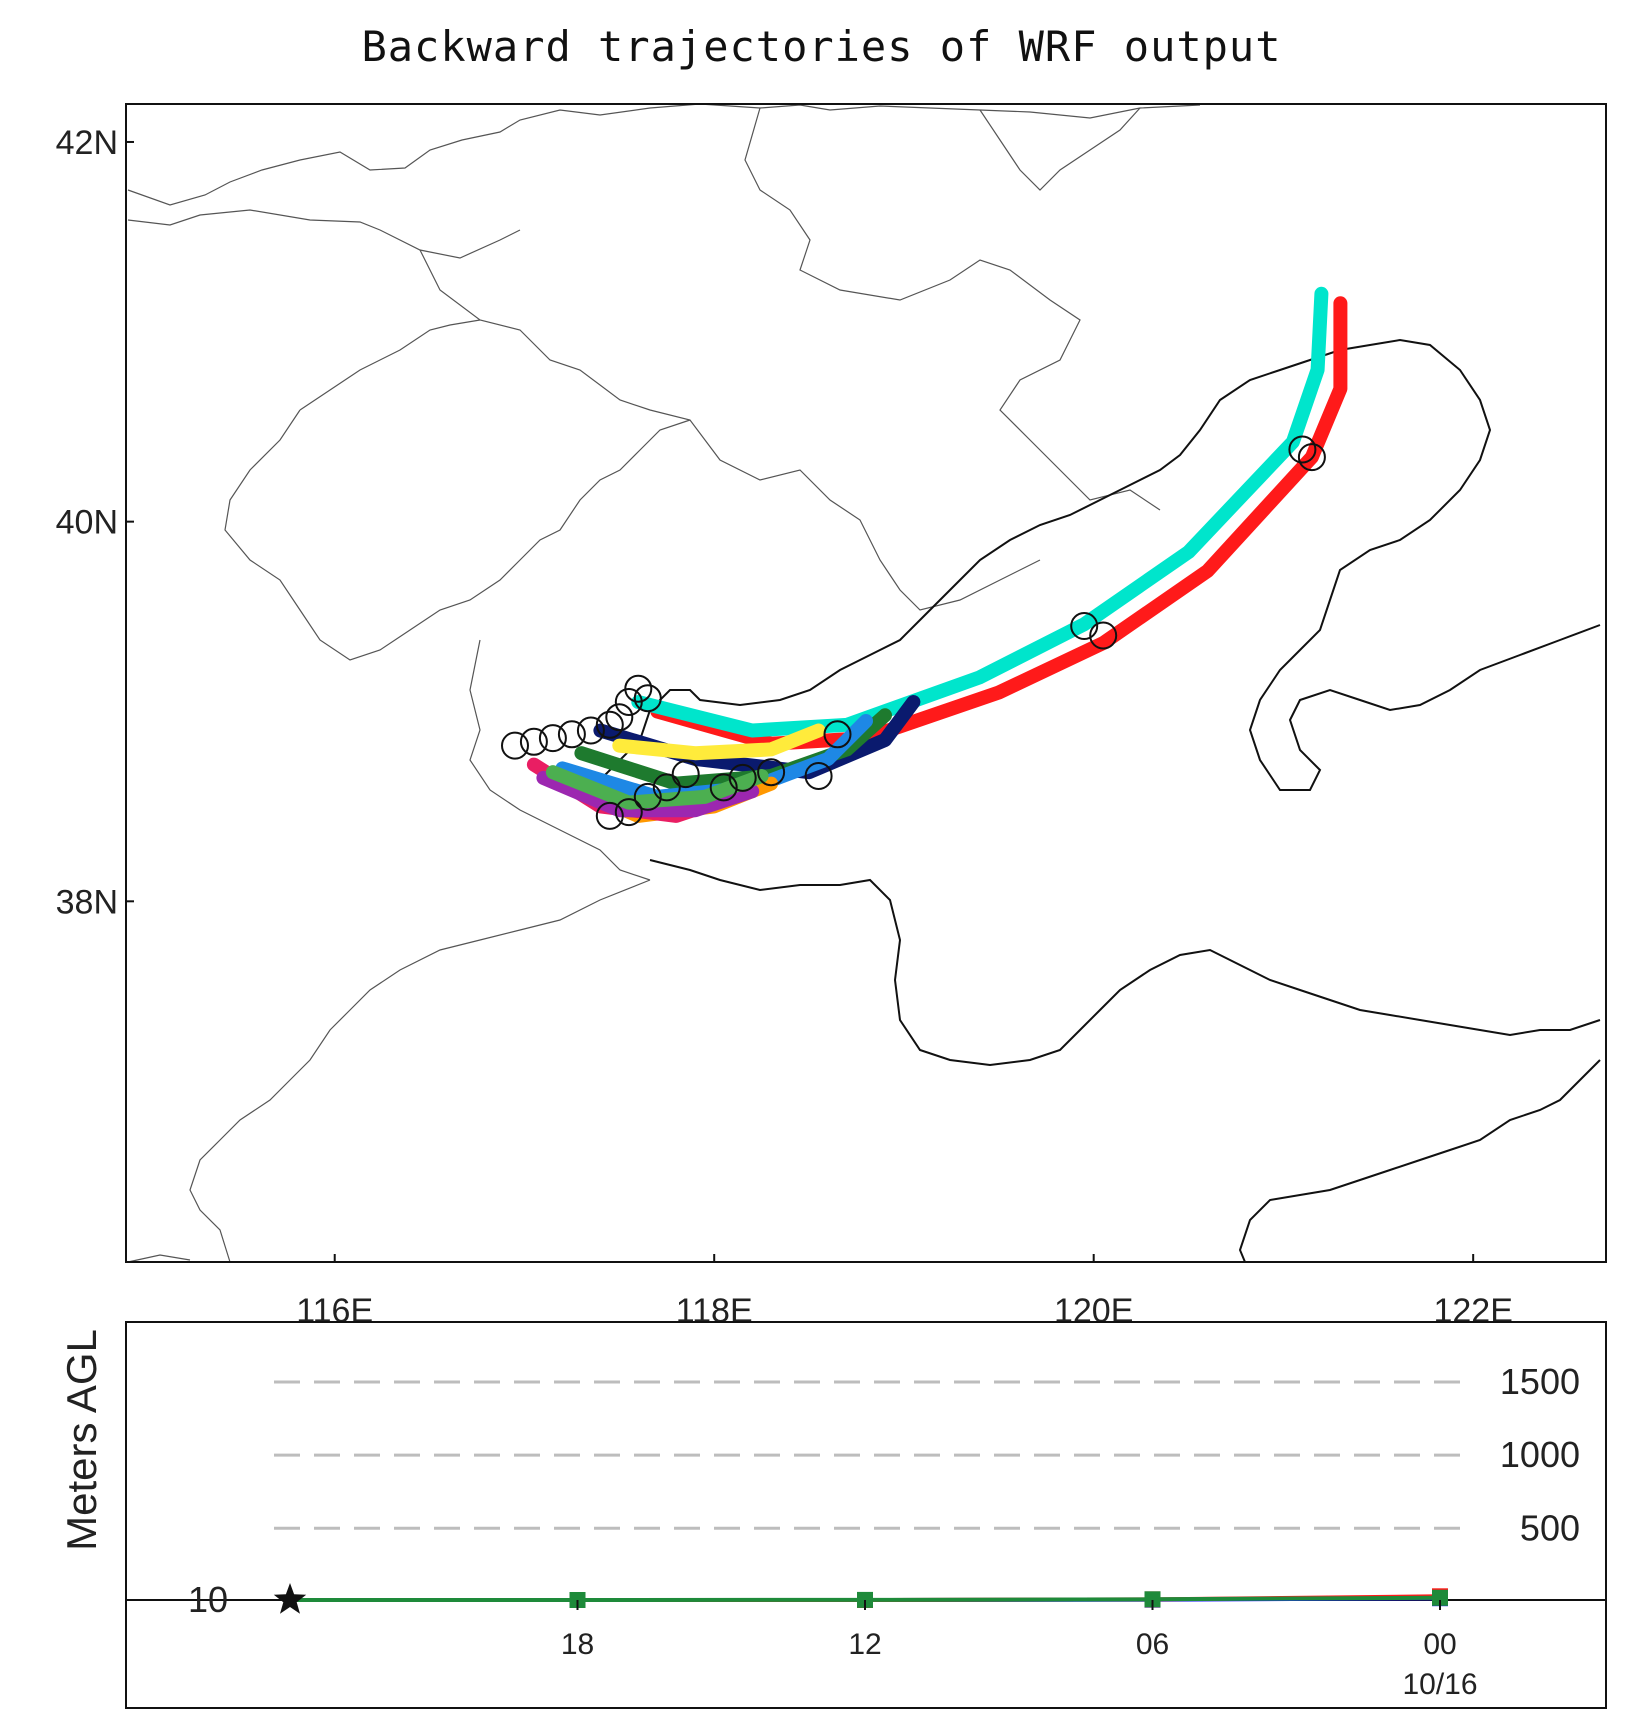 The image size is (1643, 1731). Describe the element at coordinates (1472, 1311) in the screenshot. I see `x-tick-label: 122E` at that location.